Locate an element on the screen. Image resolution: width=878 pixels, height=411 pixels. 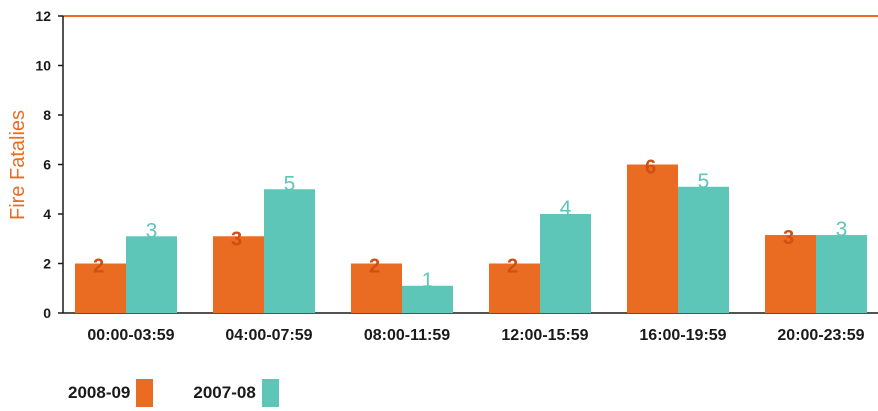
legend-item-2008-09: 2008-09 is located at coordinates (111, 393).